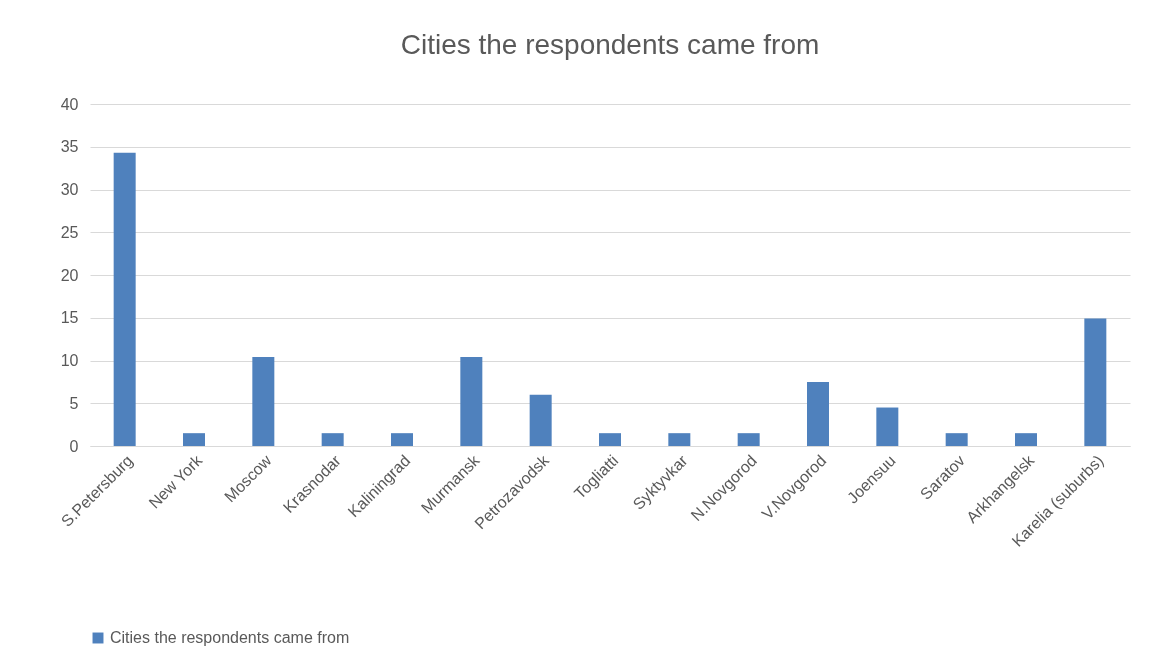 The width and height of the screenshot is (1165, 672). I want to click on y-tick-label: 35, so click(69, 147).